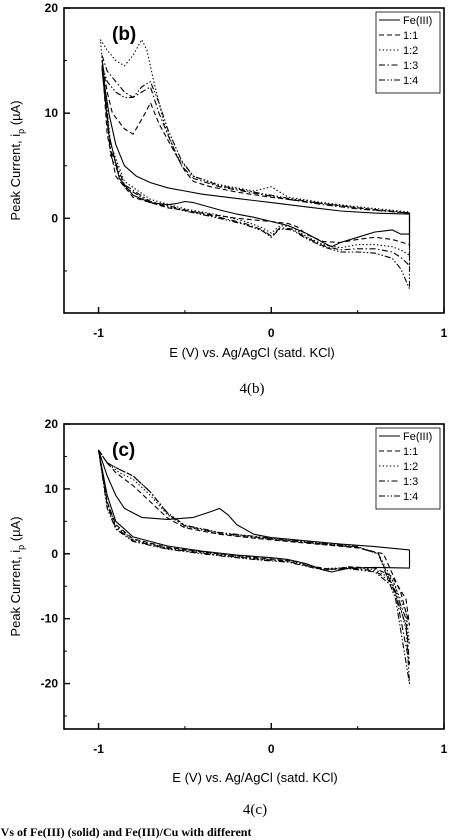 The width and height of the screenshot is (474, 840). I want to click on panel-label: (b), so click(124, 34).